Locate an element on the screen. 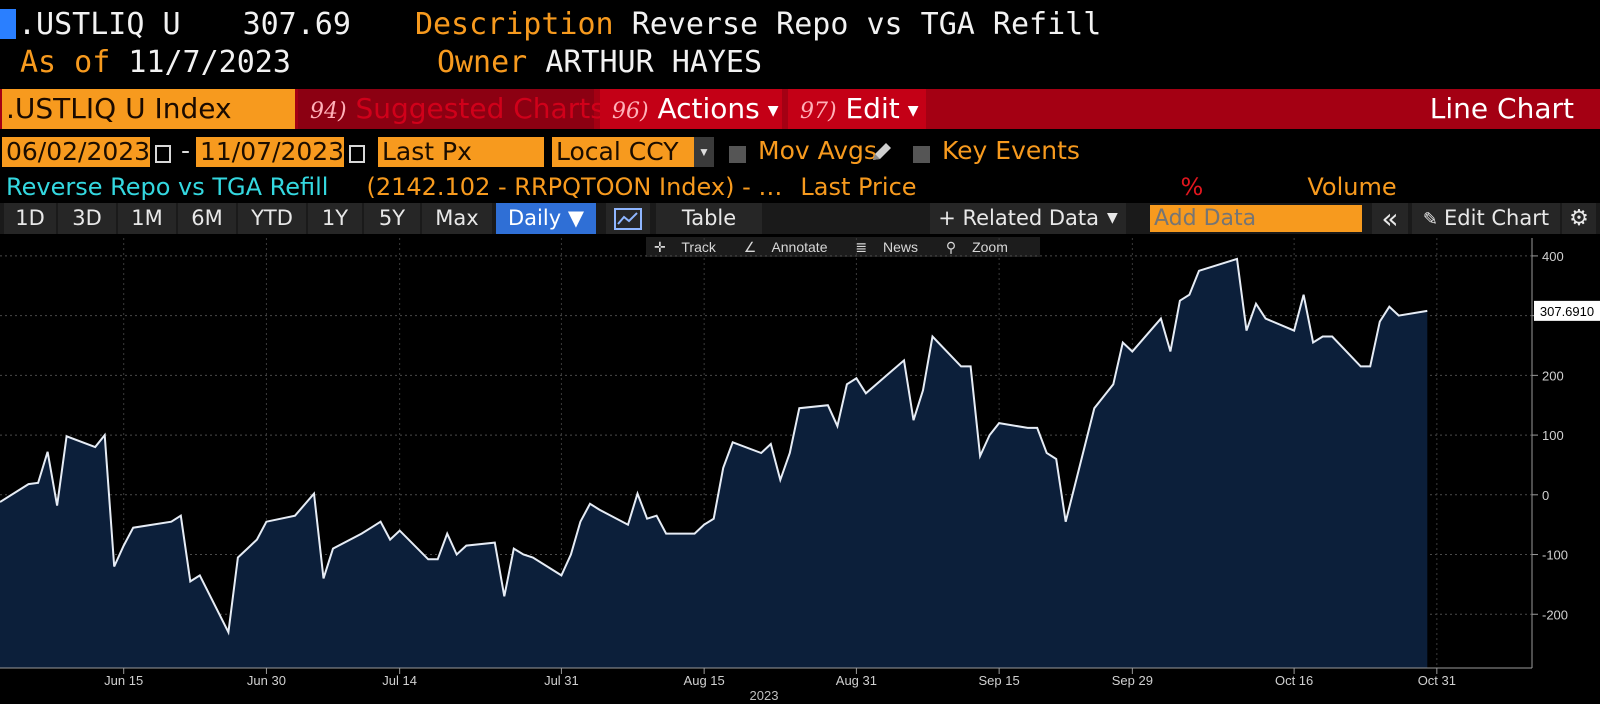 The image size is (1600, 704). frequency-select: Daily ▼ is located at coordinates (546, 218).